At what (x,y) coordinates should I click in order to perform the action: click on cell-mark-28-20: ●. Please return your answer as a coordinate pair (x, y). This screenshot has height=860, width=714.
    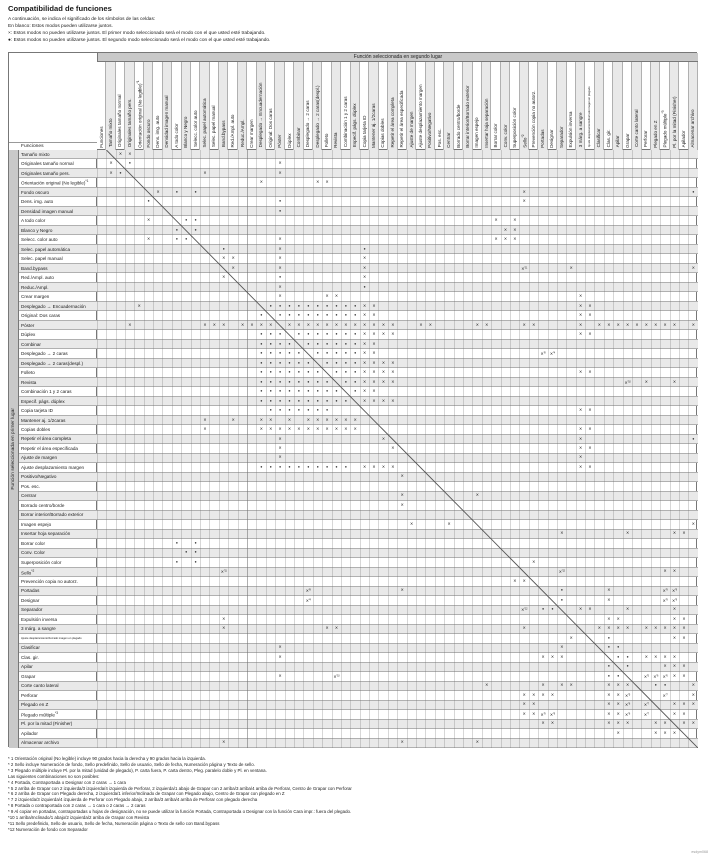
    Looking at the image, I should click on (289, 410).